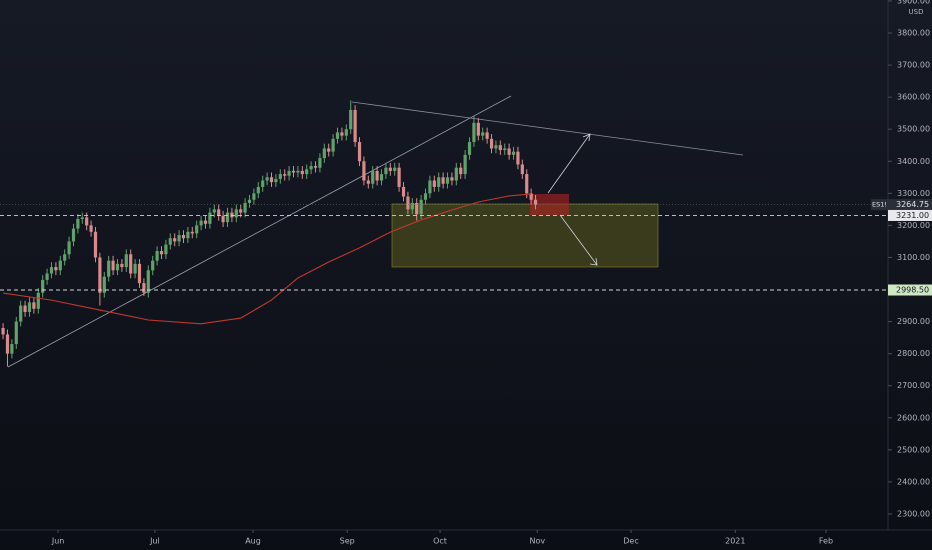  Describe the element at coordinates (154, 541) in the screenshot. I see `x-tick-label: Jul` at that location.